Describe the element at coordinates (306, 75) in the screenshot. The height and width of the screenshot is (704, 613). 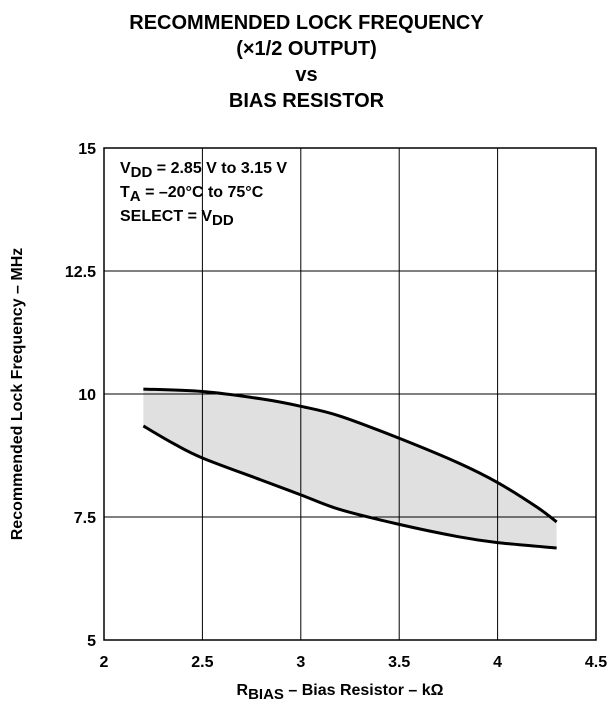
I see `title-line-3: vs` at that location.